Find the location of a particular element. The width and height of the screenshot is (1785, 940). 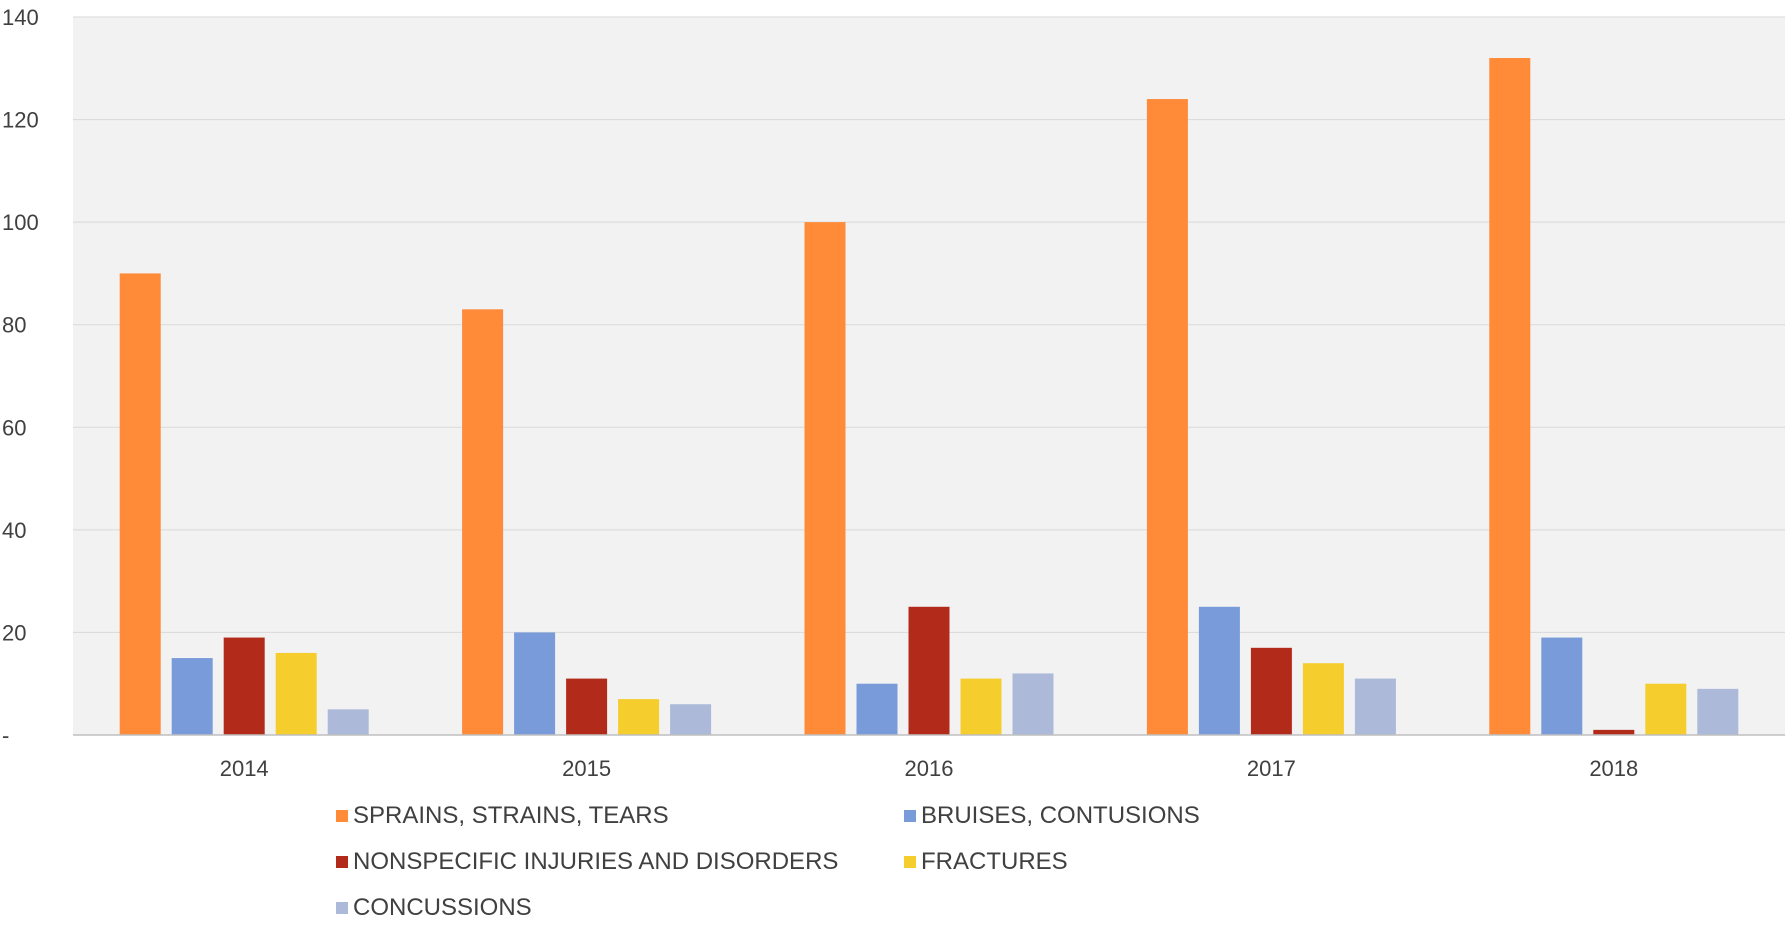

legend-label: FRACTURES is located at coordinates (994, 861).